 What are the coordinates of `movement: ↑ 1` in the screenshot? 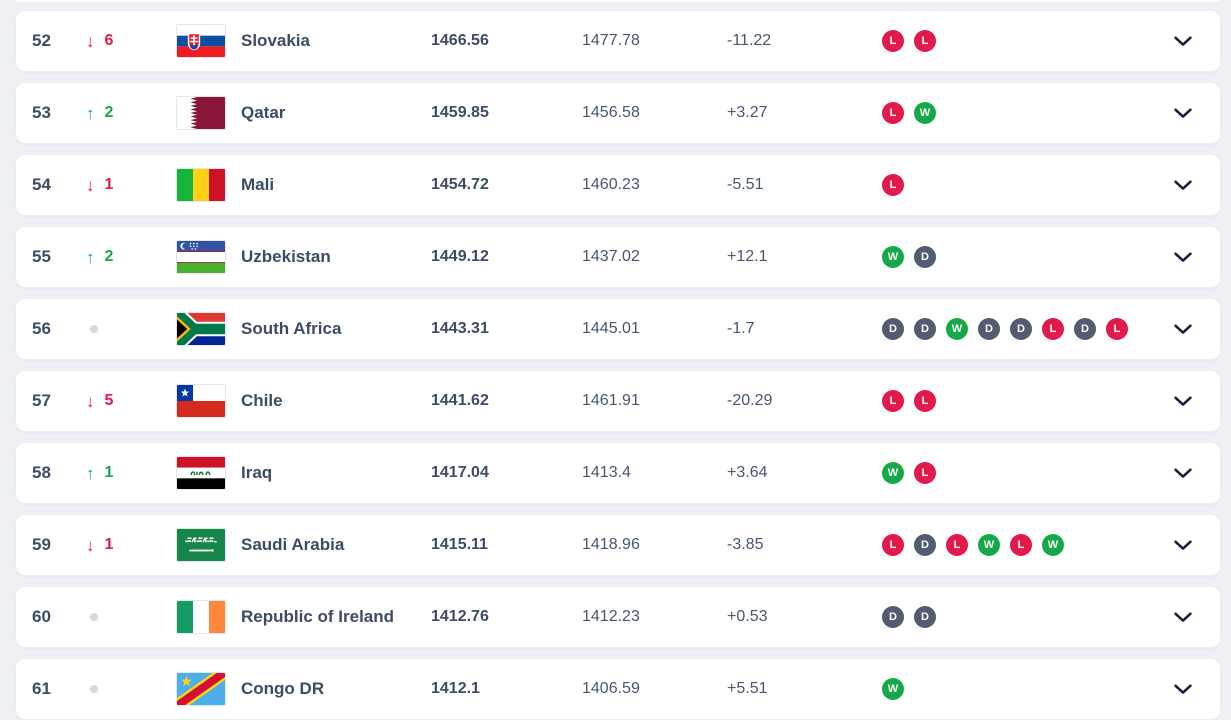 It's located at (123, 473).